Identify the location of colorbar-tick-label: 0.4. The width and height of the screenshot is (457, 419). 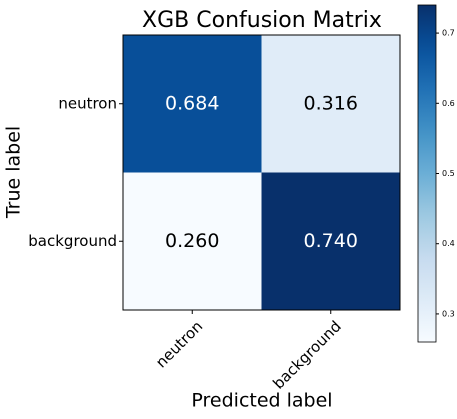
(448, 243).